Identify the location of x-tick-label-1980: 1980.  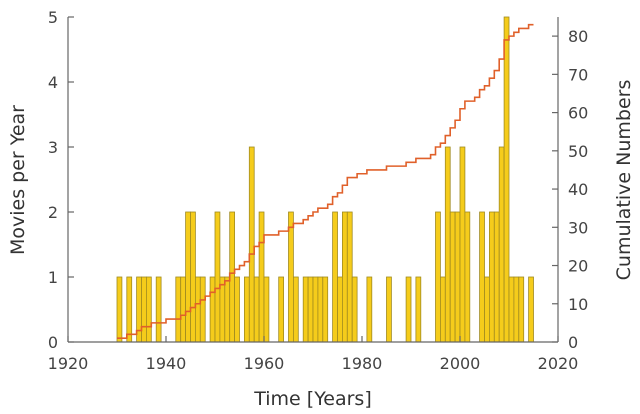
(362, 363).